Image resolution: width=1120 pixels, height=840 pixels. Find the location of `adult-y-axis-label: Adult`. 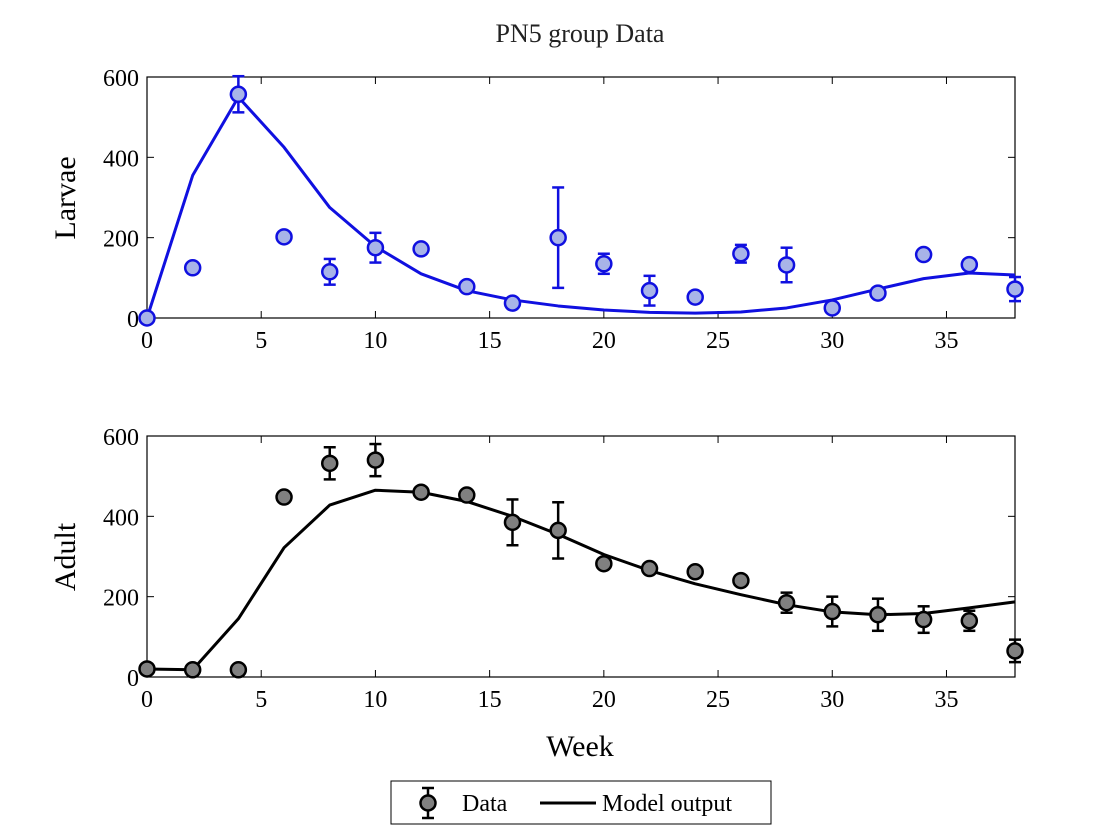

adult-y-axis-label: Adult is located at coordinates (65, 556).